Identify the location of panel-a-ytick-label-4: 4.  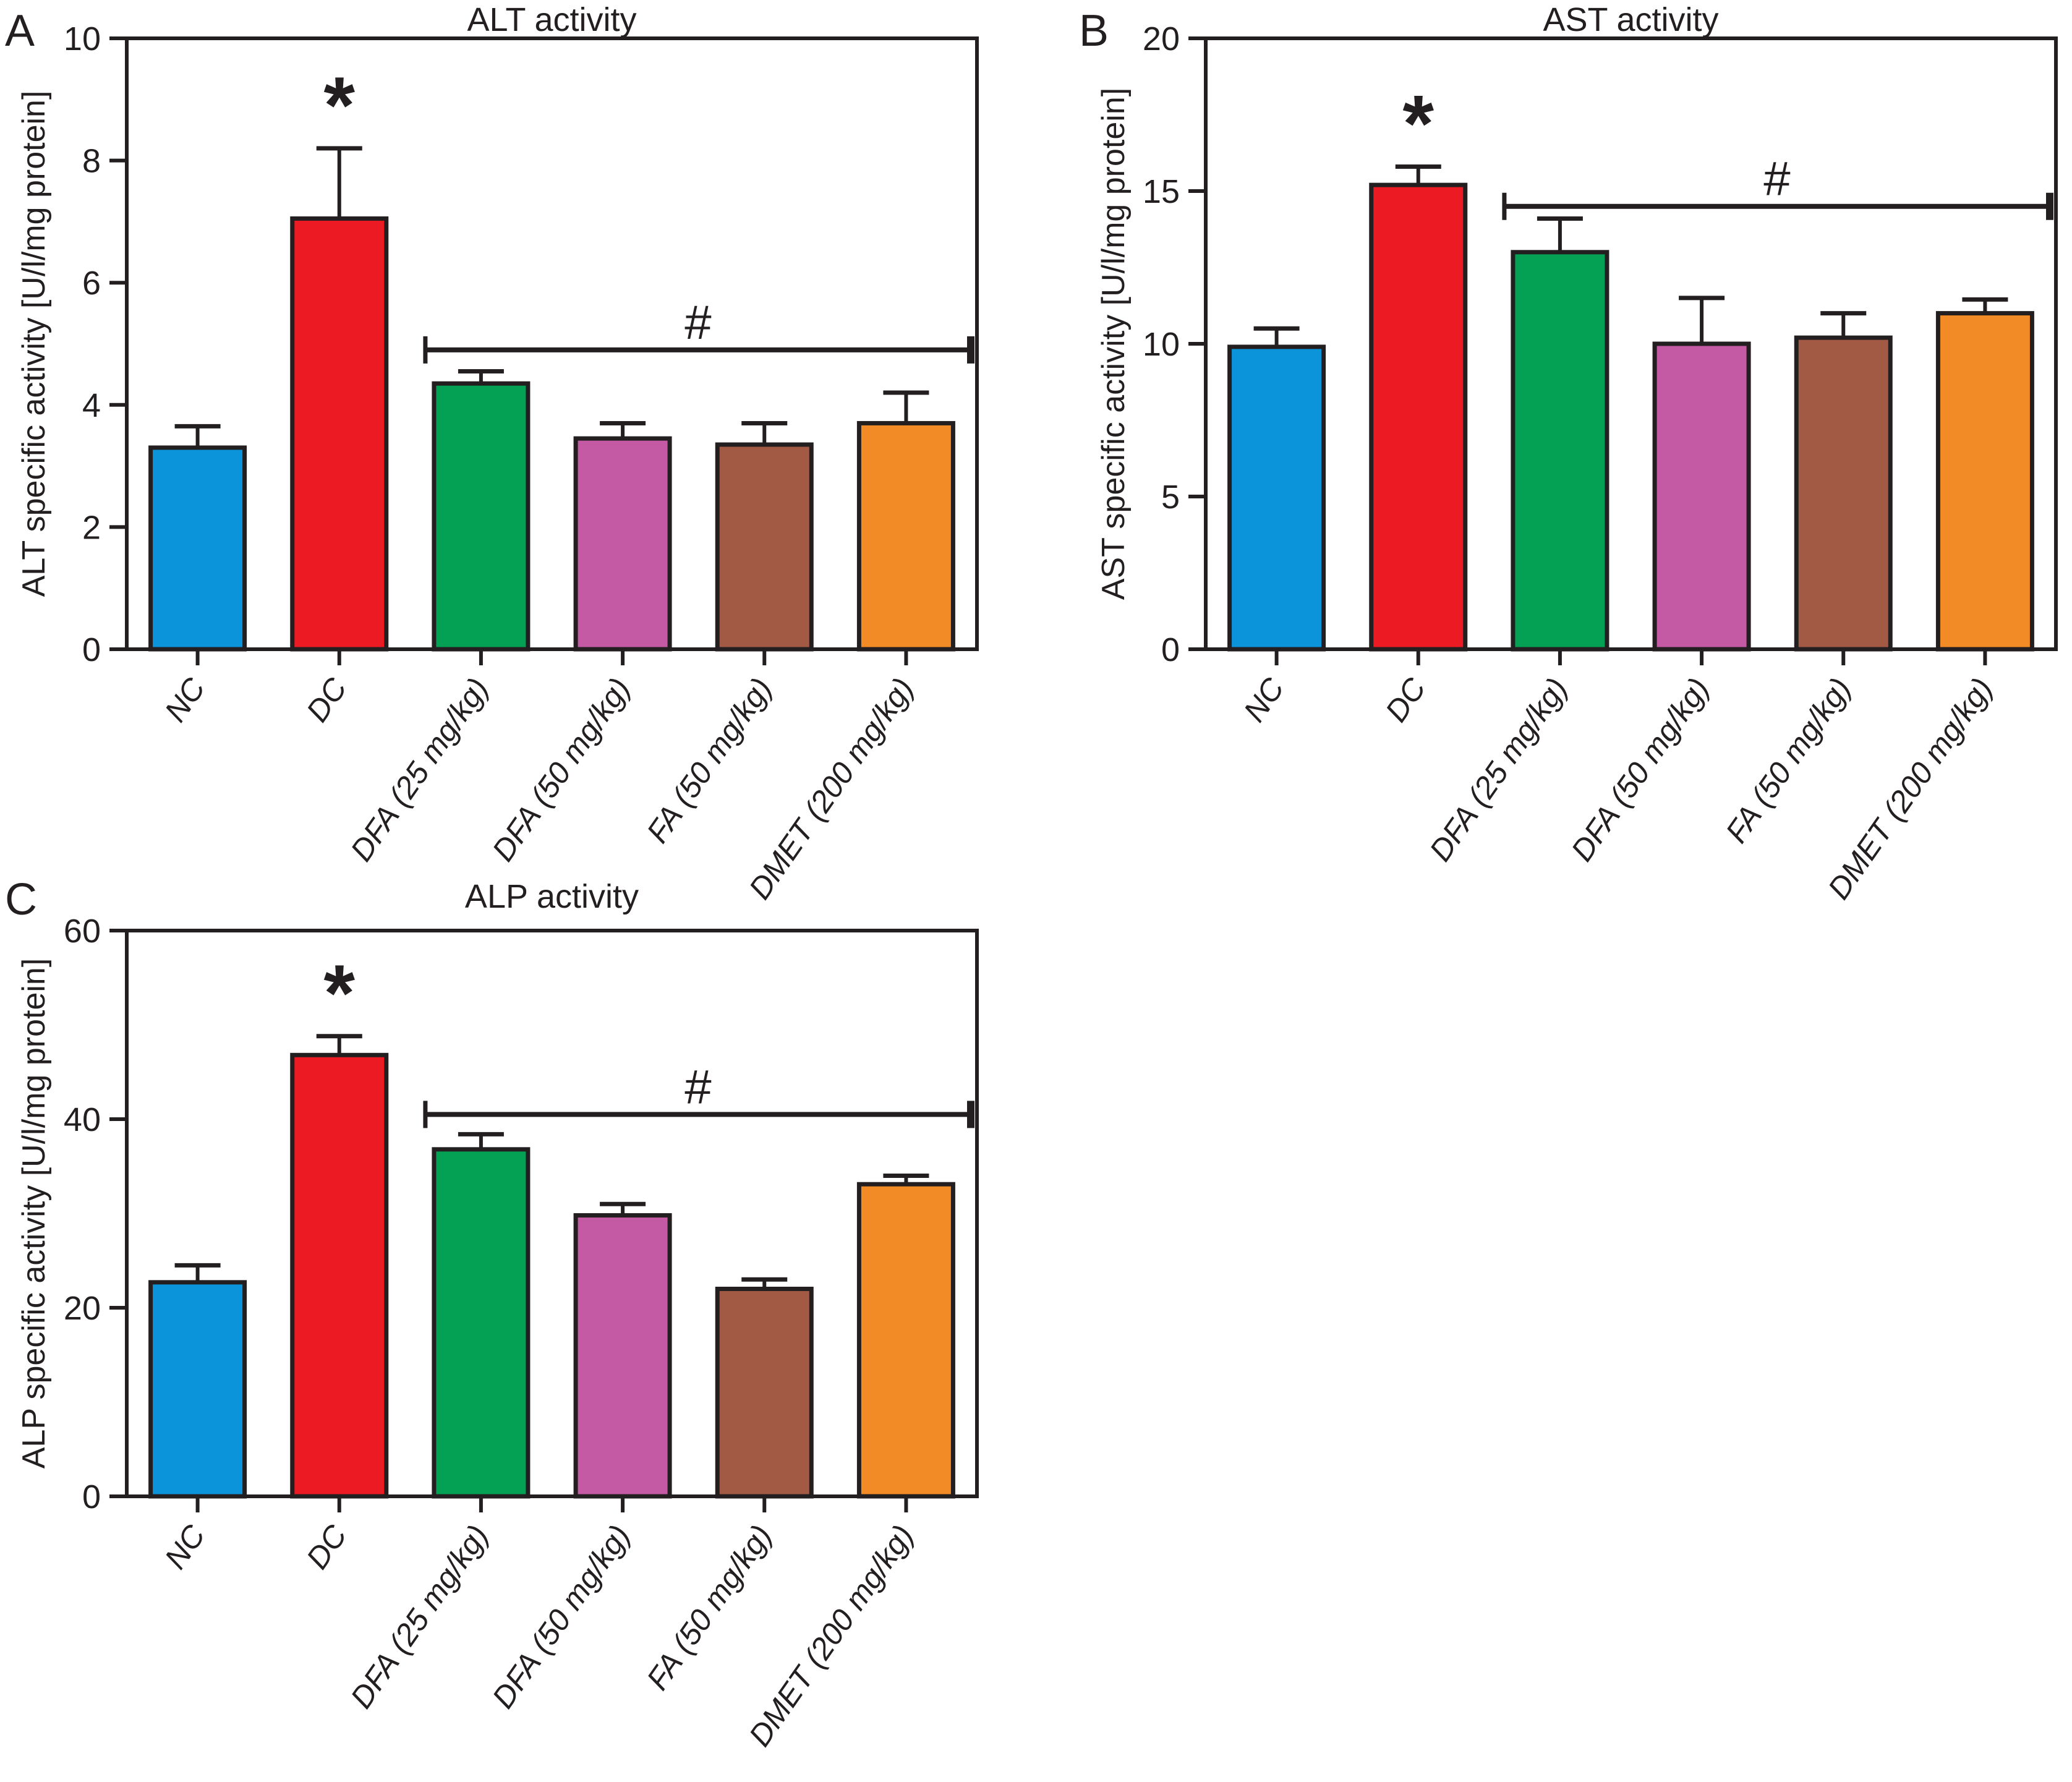
(91, 406).